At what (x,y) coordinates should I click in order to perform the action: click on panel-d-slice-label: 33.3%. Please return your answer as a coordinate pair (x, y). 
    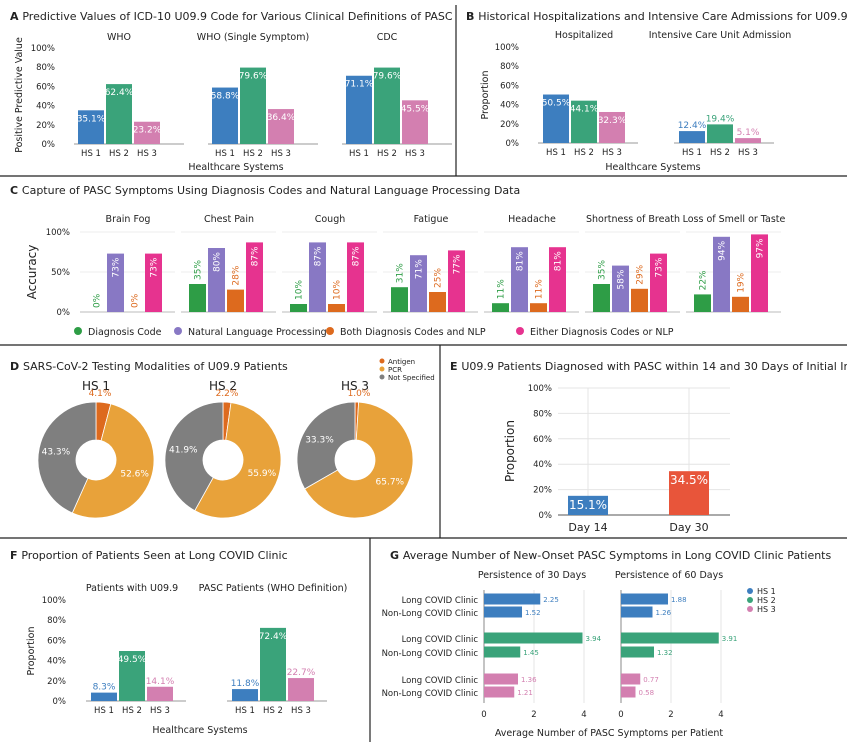
    Looking at the image, I should click on (319, 440).